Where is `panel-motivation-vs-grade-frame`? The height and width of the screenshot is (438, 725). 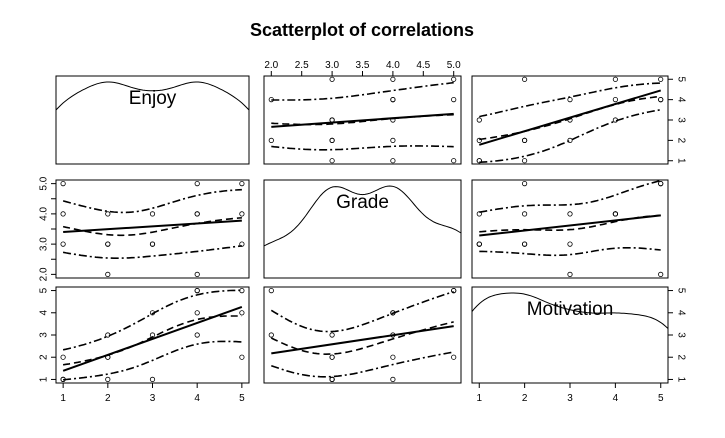
panel-motivation-vs-grade-frame is located at coordinates (362, 335).